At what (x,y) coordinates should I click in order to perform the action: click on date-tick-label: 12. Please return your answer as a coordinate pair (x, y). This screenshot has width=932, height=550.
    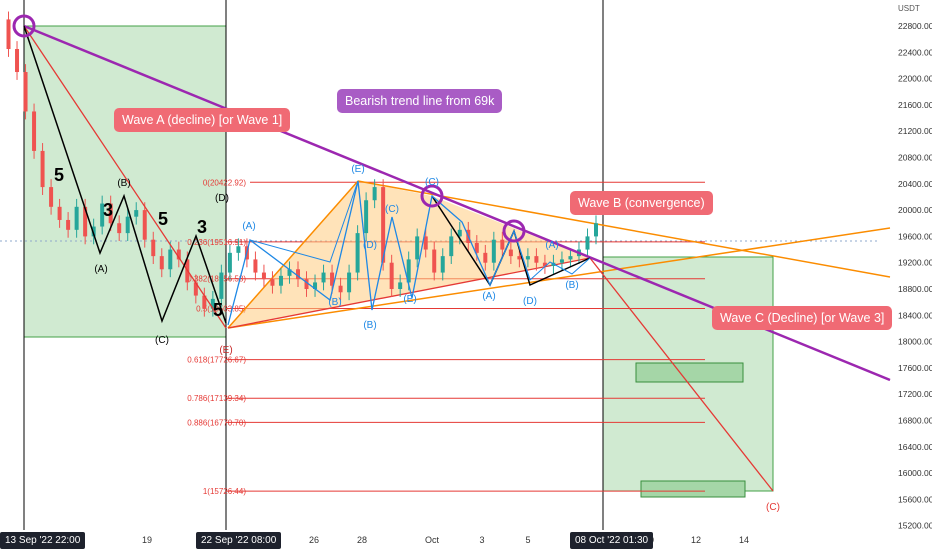
    Looking at the image, I should click on (696, 540).